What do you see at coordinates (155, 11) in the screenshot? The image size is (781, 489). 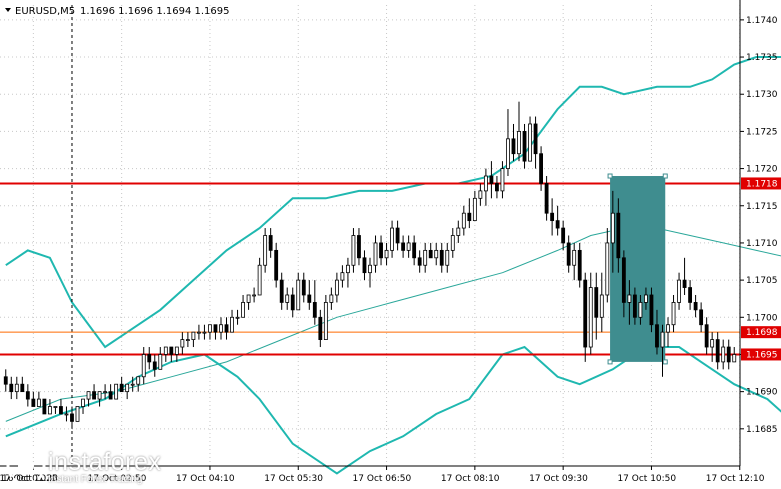 I see `ohlc-values: 1.1696 1.1696 1.1694 1.1695` at bounding box center [155, 11].